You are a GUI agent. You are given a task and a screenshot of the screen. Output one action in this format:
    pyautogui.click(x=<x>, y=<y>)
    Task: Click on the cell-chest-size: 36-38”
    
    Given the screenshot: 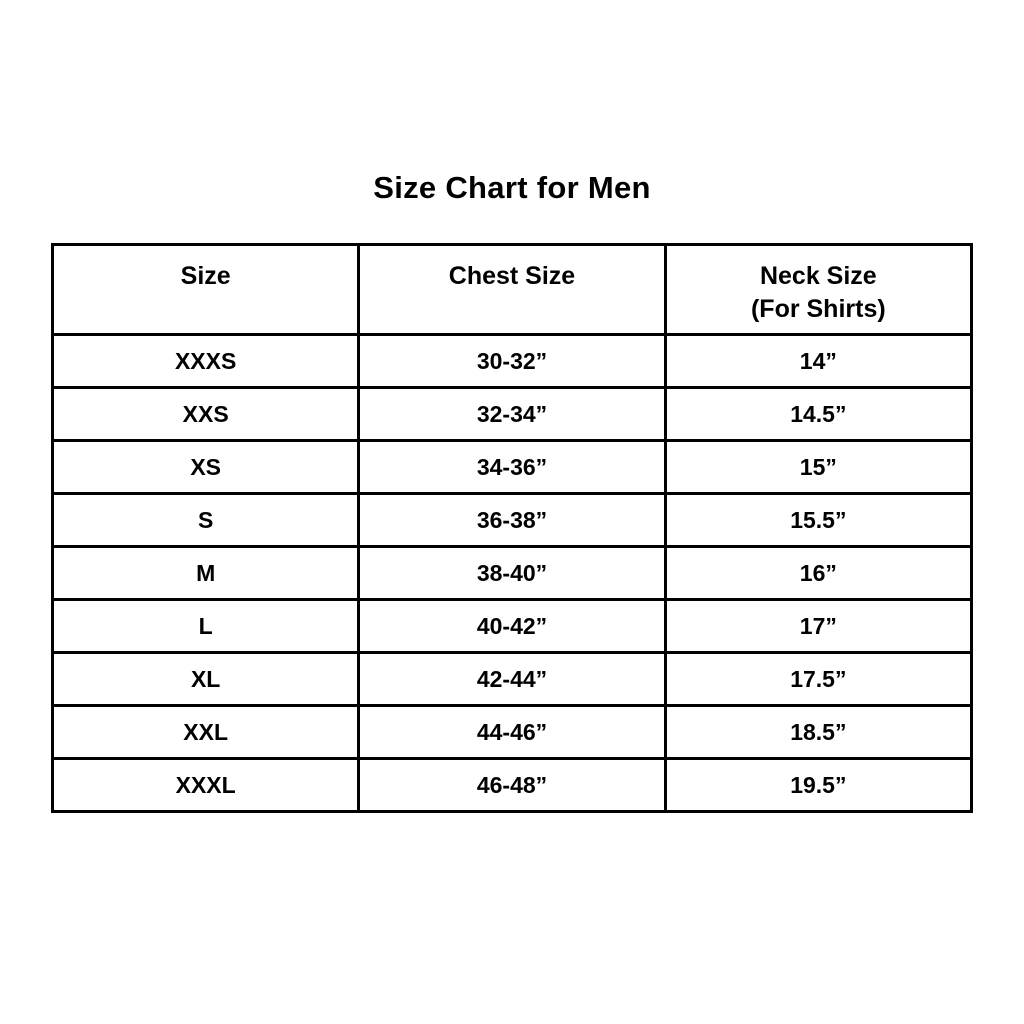 What is the action you would take?
    pyautogui.click(x=512, y=520)
    